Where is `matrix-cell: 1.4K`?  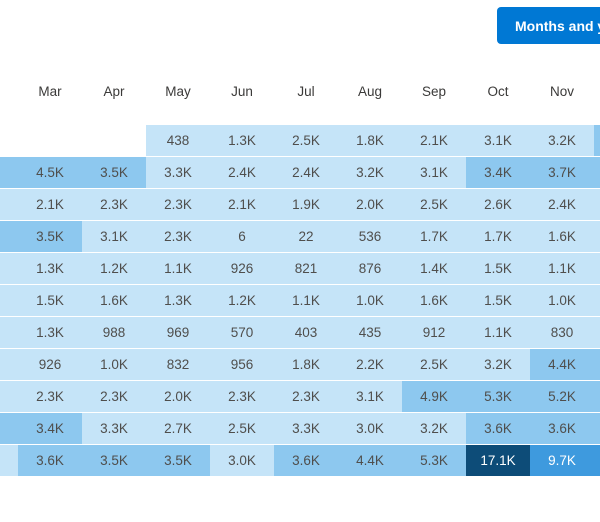 matrix-cell: 1.4K is located at coordinates (434, 269).